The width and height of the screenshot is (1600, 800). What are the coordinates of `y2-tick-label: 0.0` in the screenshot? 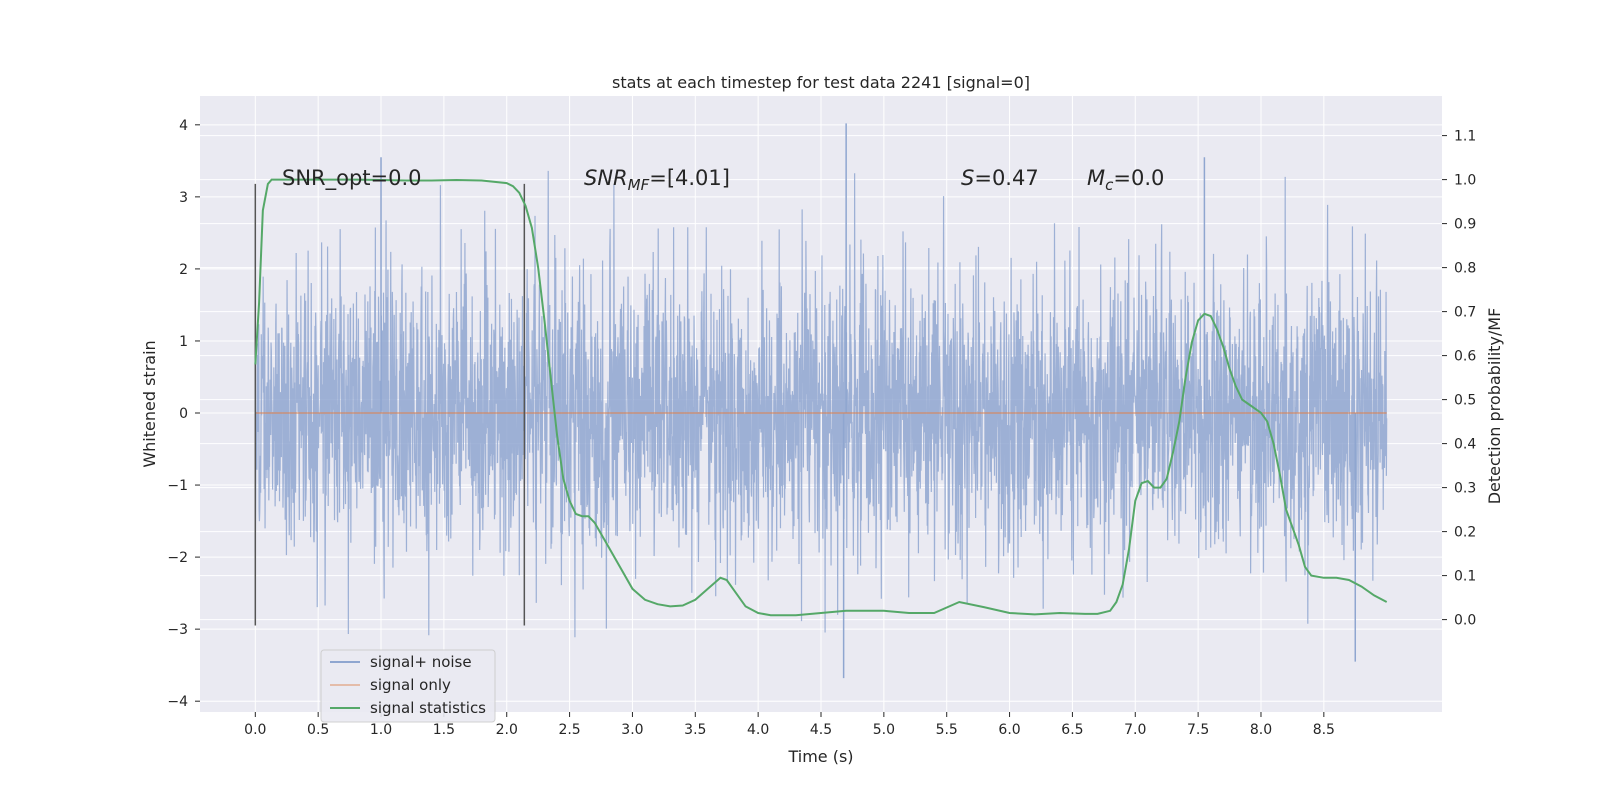 It's located at (1465, 621).